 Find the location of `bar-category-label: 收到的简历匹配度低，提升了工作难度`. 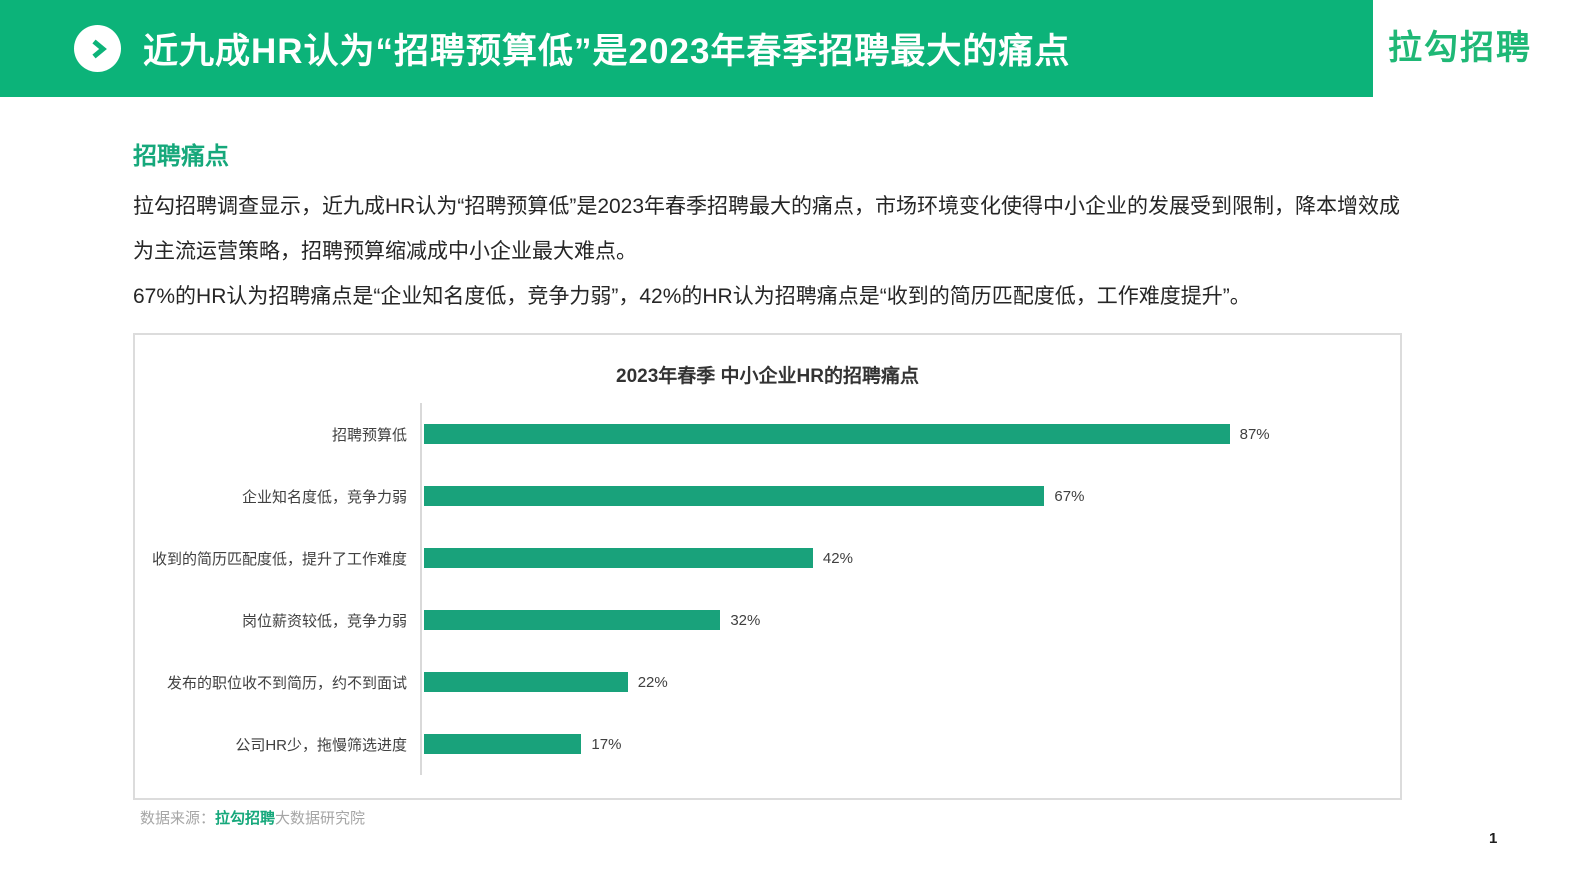

bar-category-label: 收到的简历匹配度低，提升了工作难度 is located at coordinates (279, 559).